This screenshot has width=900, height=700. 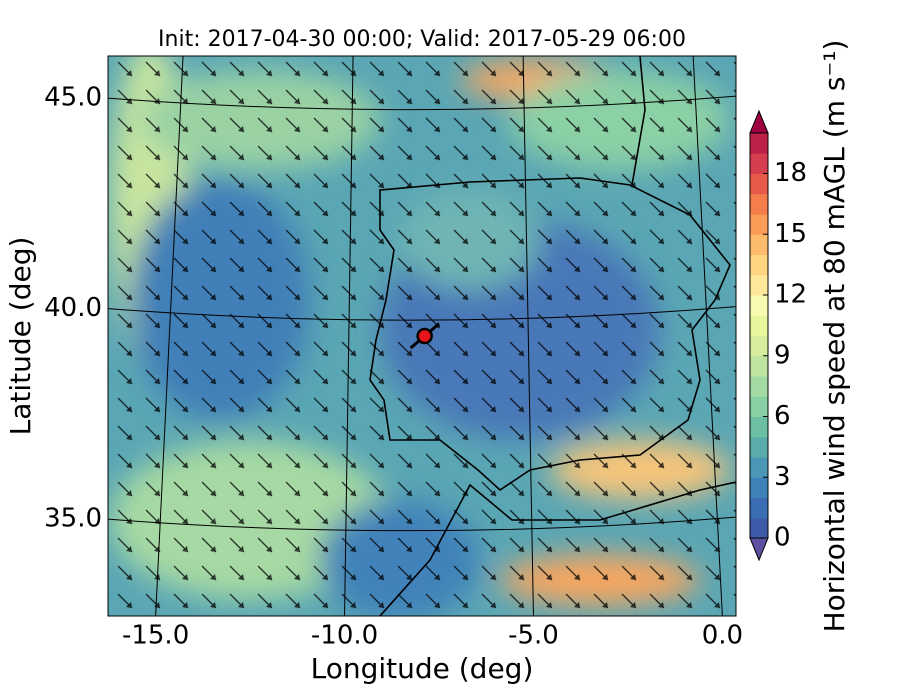 What do you see at coordinates (759, 549) in the screenshot?
I see `colorbar-under` at bounding box center [759, 549].